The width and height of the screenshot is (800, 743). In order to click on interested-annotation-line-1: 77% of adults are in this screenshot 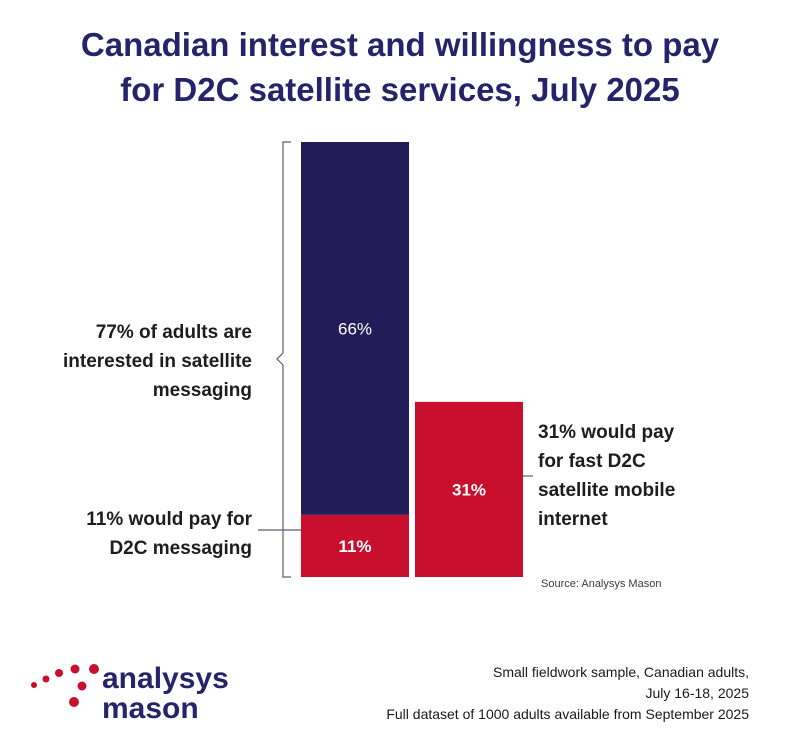, I will do `click(173, 332)`.